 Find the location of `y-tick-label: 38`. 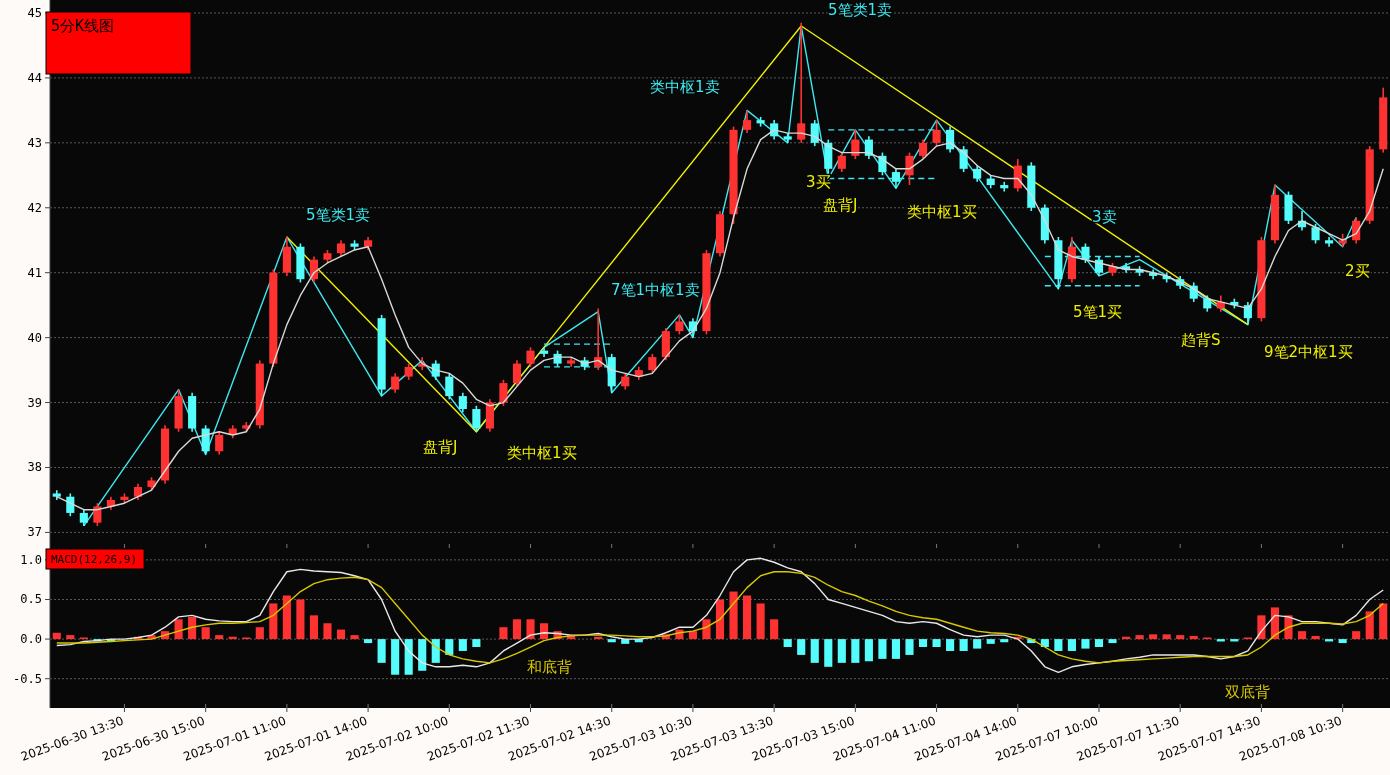

y-tick-label: 38 is located at coordinates (34, 467).